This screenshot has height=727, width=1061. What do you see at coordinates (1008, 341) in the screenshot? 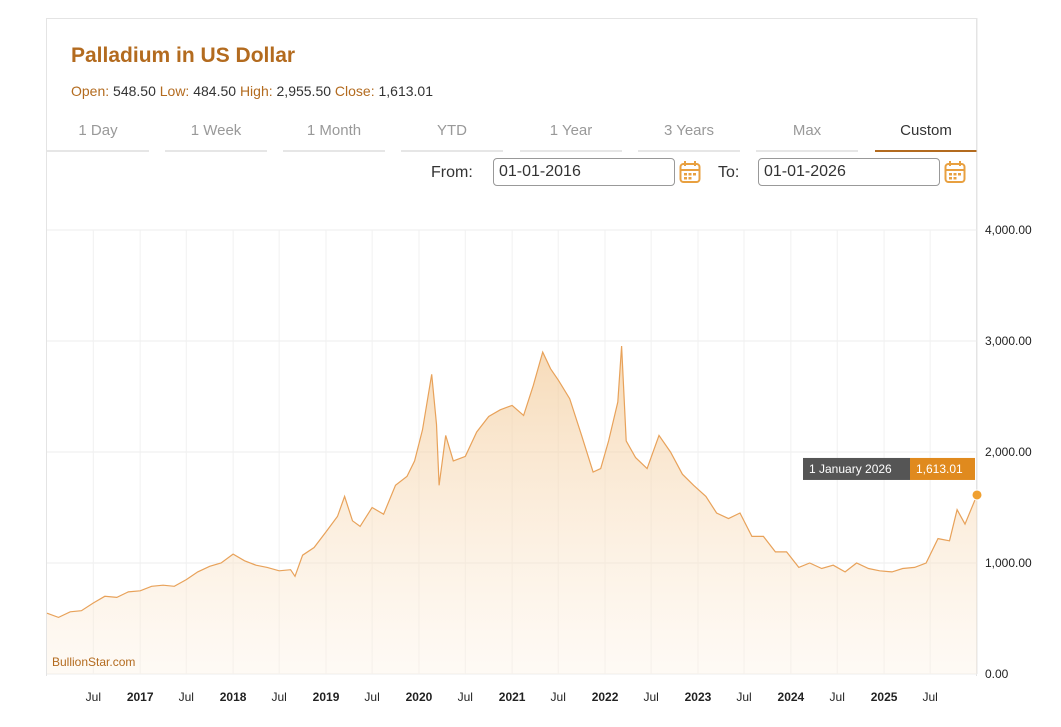
I see `y-tick-label: 3,000.00` at bounding box center [1008, 341].